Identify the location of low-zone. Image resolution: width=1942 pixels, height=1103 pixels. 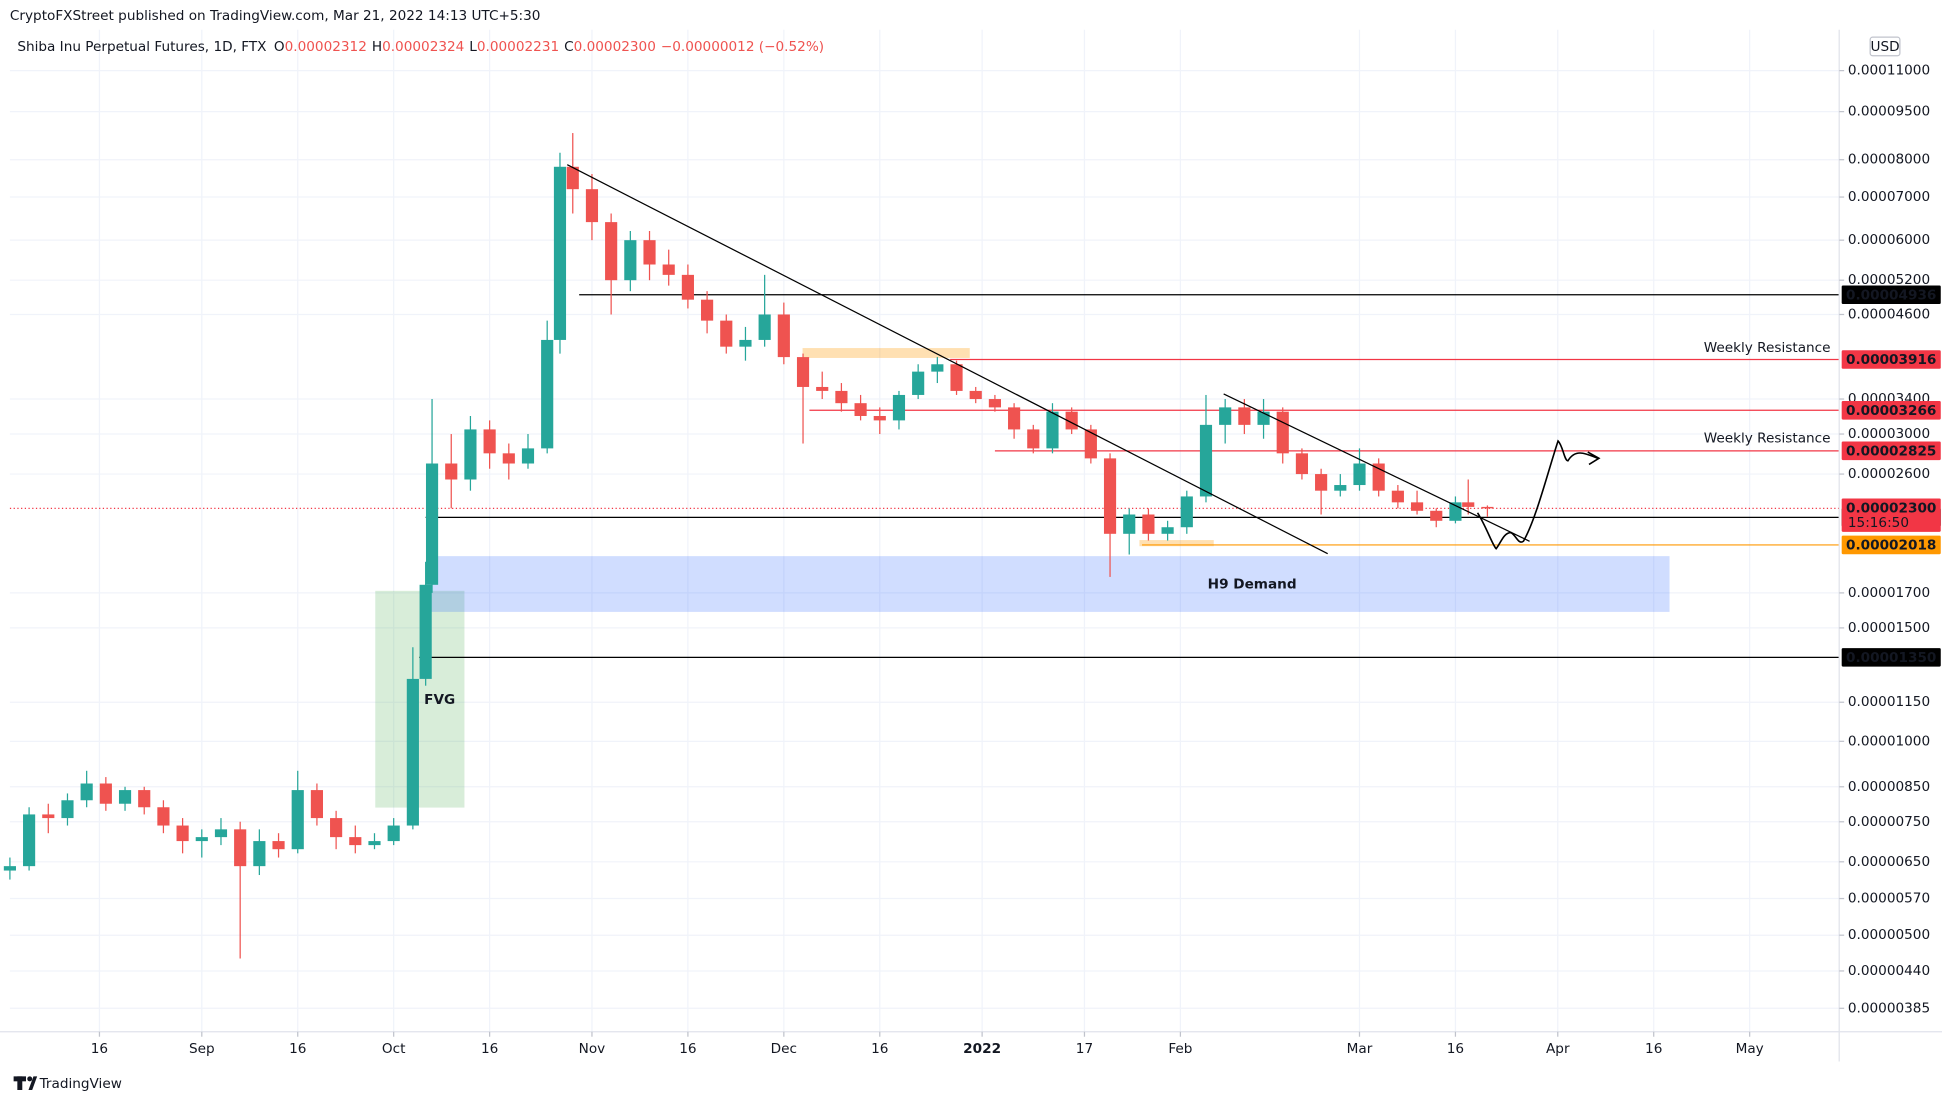
(1176, 543).